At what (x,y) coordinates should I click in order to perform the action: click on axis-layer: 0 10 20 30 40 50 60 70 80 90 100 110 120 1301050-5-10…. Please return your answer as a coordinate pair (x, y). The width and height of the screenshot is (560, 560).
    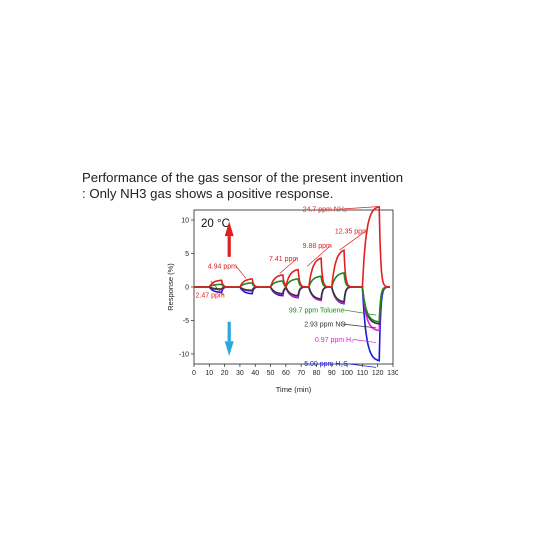
    Looking at the image, I should click on (282, 306).